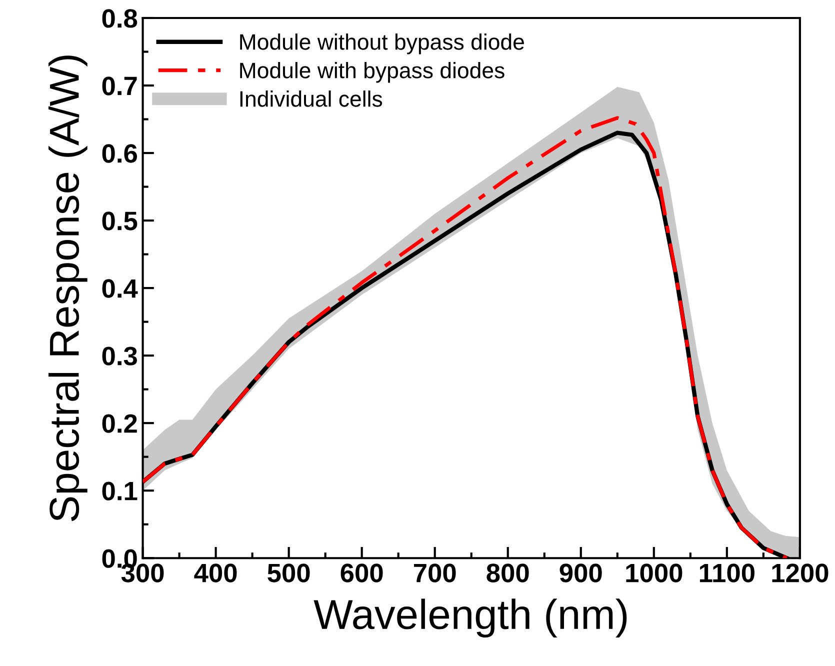 Image resolution: width=835 pixels, height=666 pixels. Describe the element at coordinates (119, 153) in the screenshot. I see `y-tick-label: 0.6` at that location.